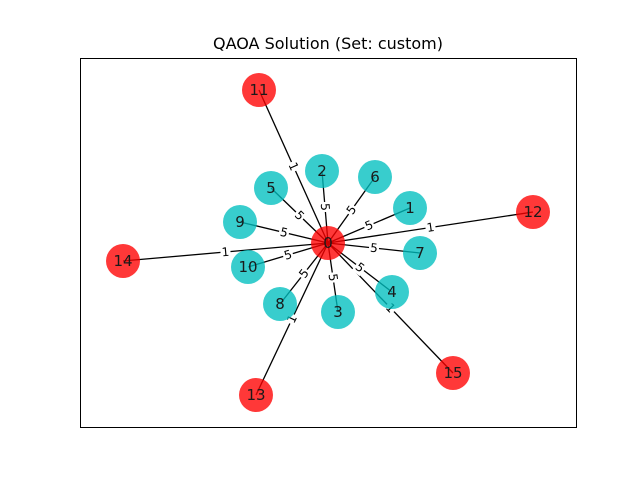 The height and width of the screenshot is (480, 640). I want to click on node-label: 14, so click(122, 261).